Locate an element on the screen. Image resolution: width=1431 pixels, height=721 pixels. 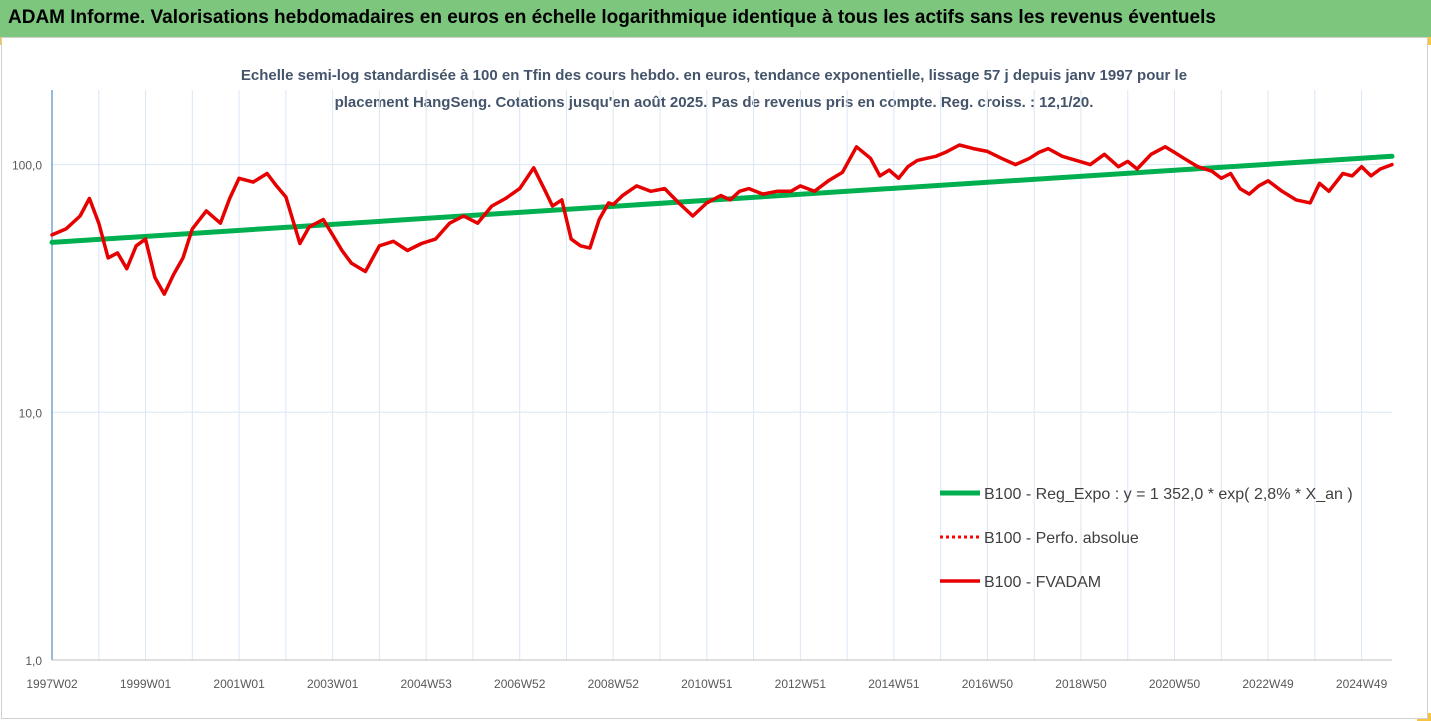
y-tick-label: 10,0 is located at coordinates (31, 413).